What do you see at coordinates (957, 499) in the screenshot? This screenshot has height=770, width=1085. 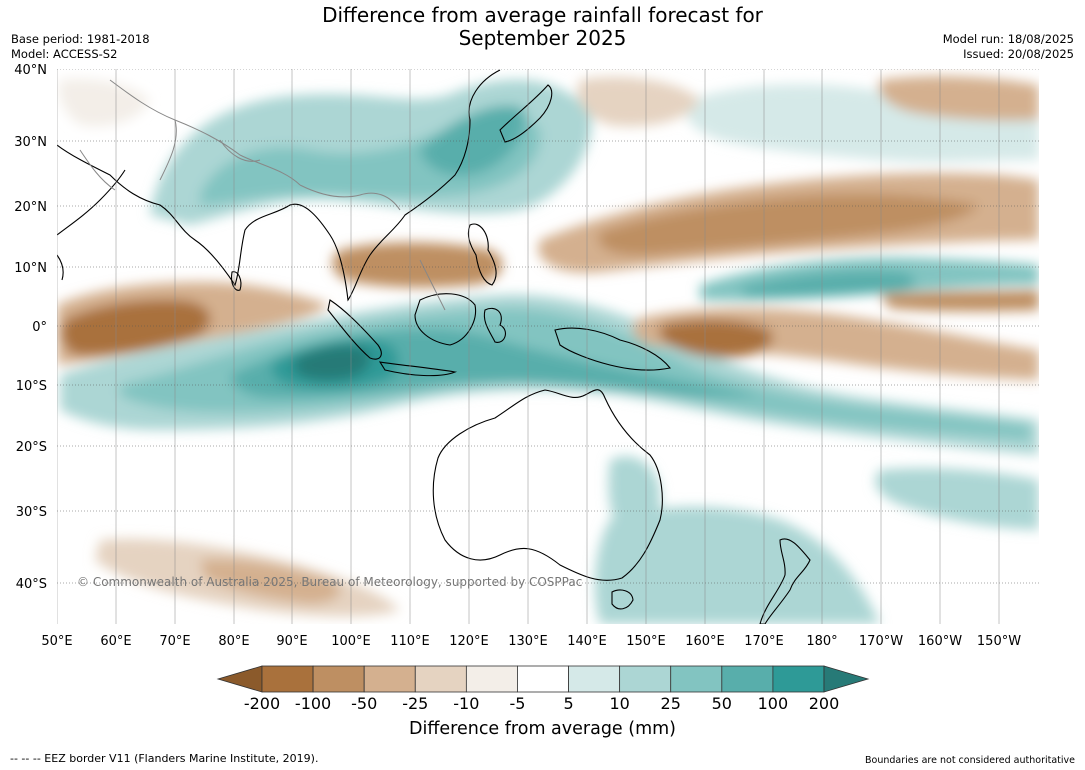 I see `wet-region-south-pacific` at bounding box center [957, 499].